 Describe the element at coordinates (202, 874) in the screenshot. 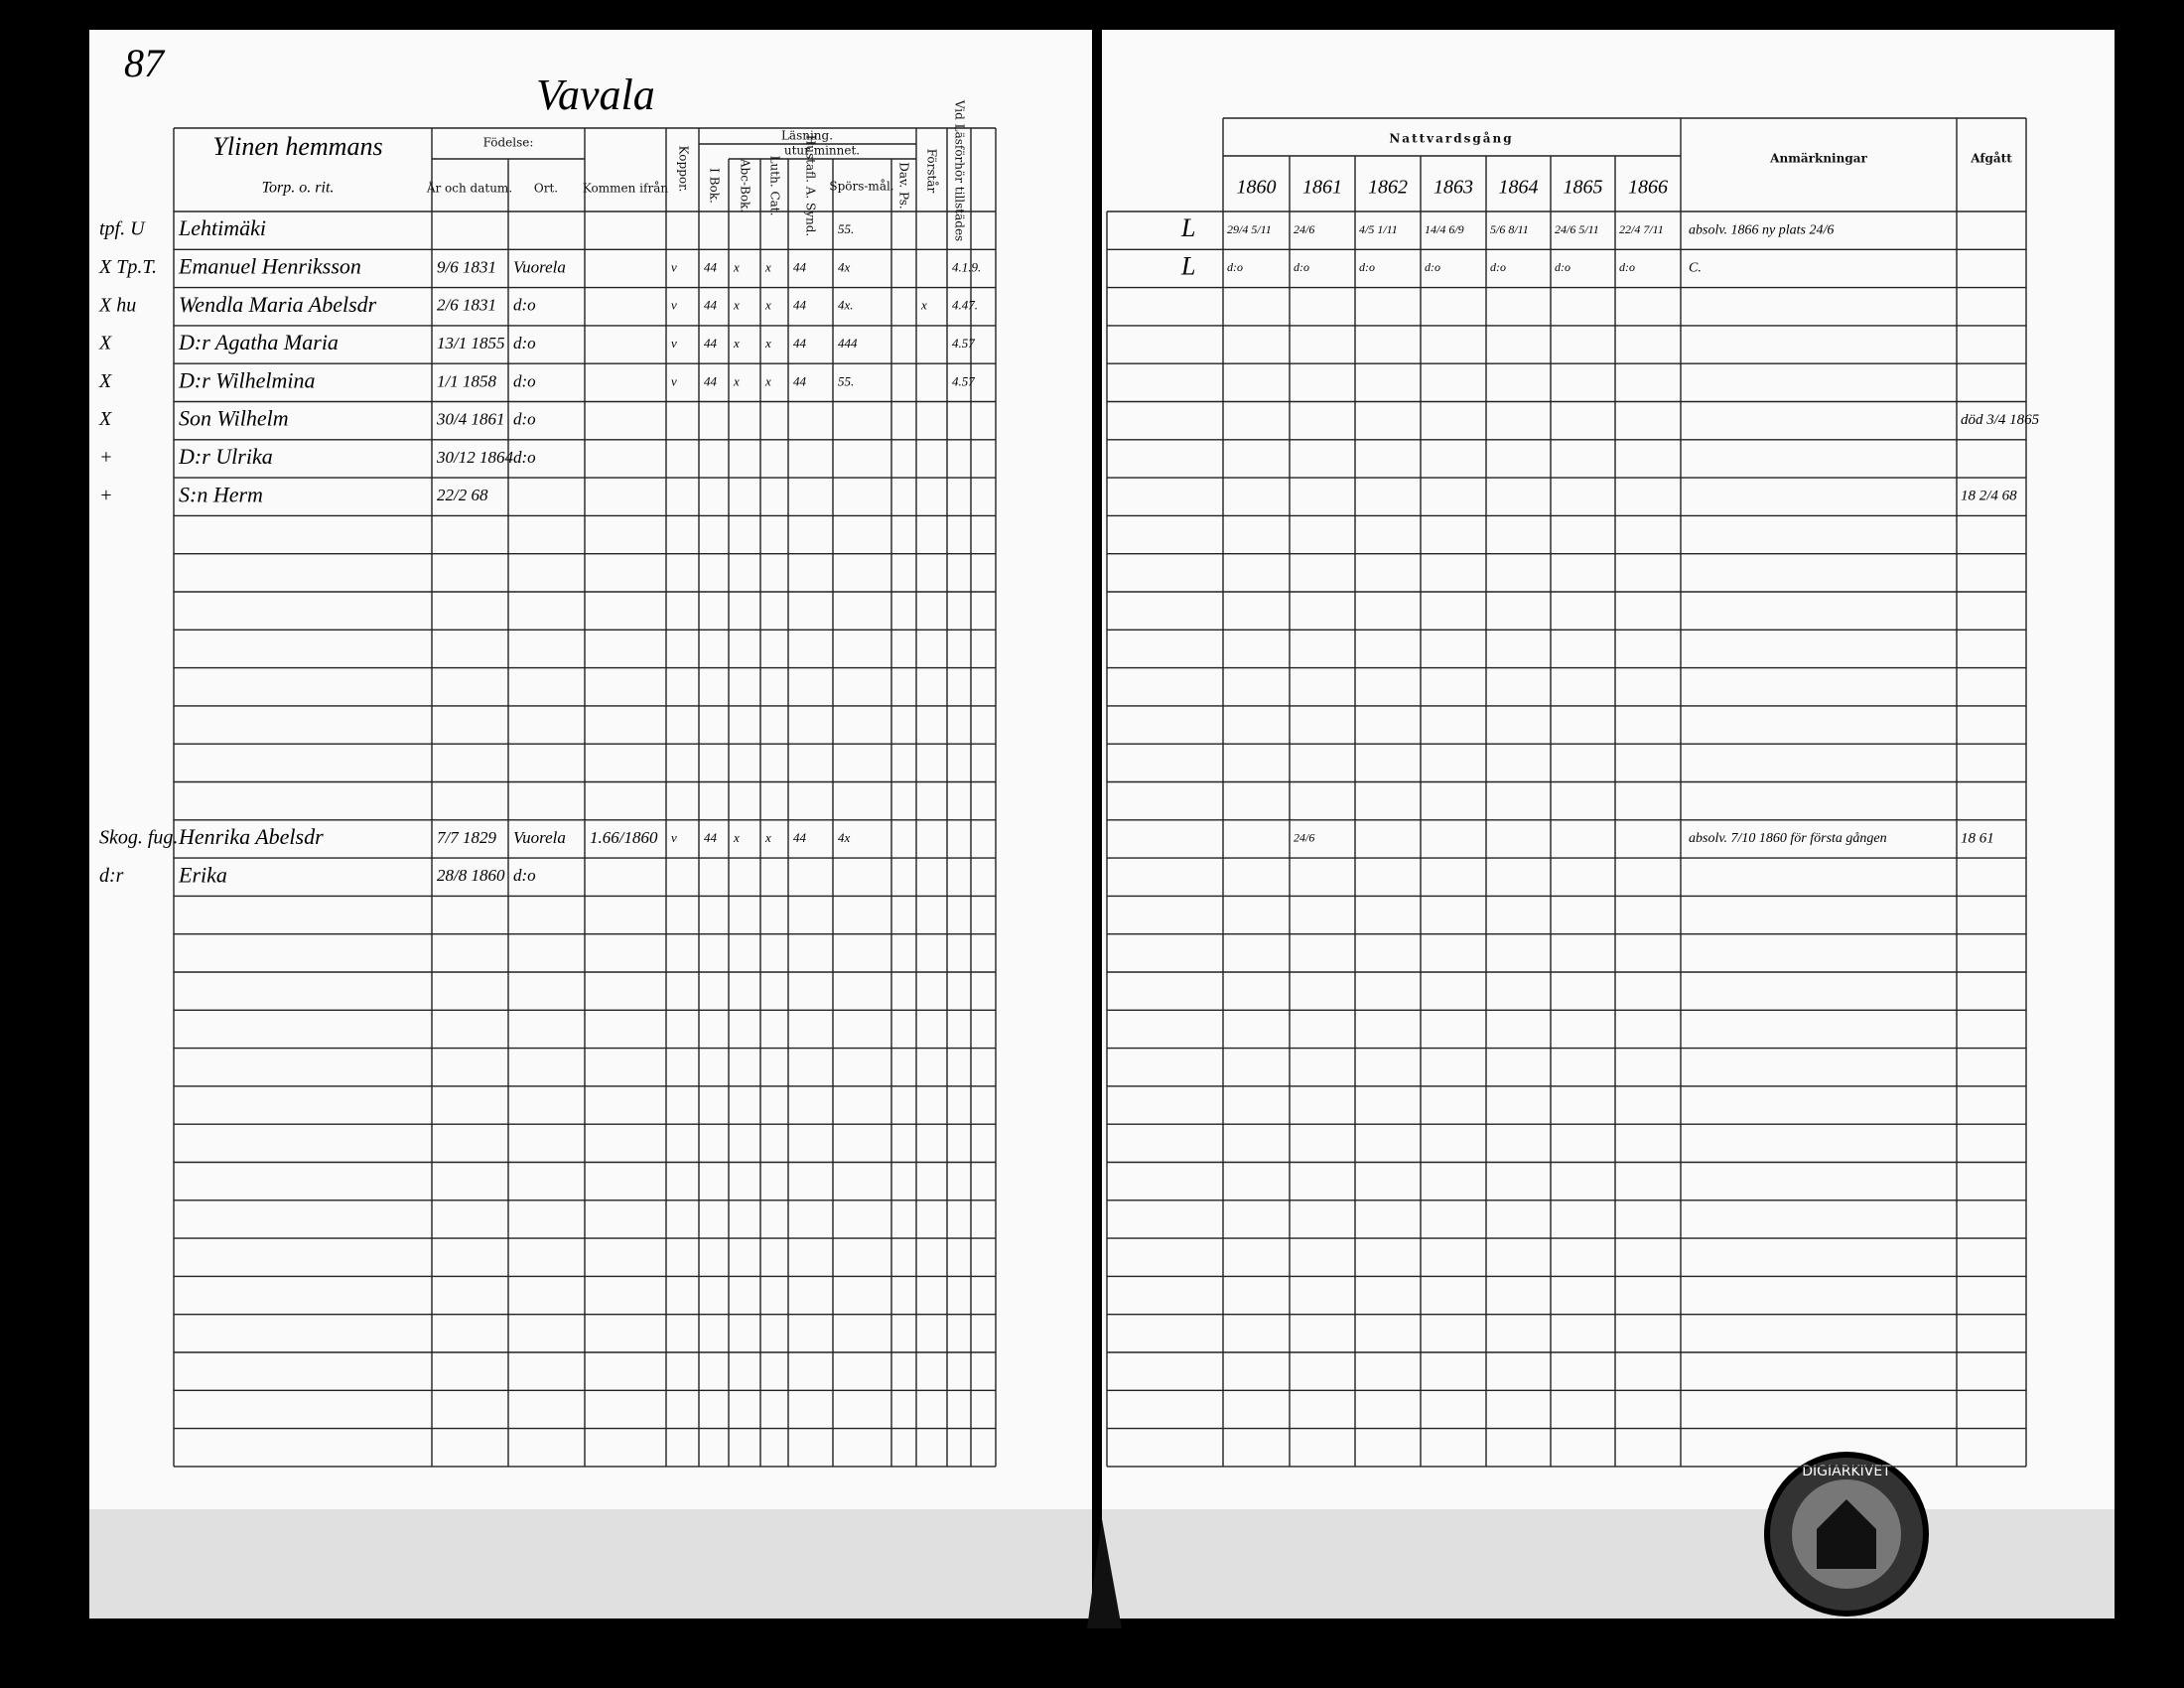

I see `entry-name: Erika` at that location.